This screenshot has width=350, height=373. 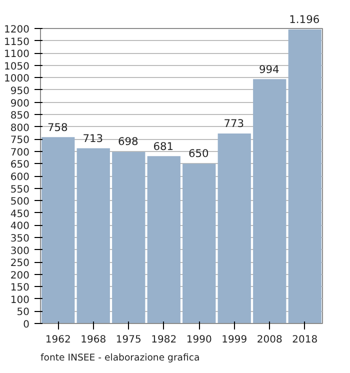 What do you see at coordinates (198, 153) in the screenshot?
I see `data-label: 650` at bounding box center [198, 153].